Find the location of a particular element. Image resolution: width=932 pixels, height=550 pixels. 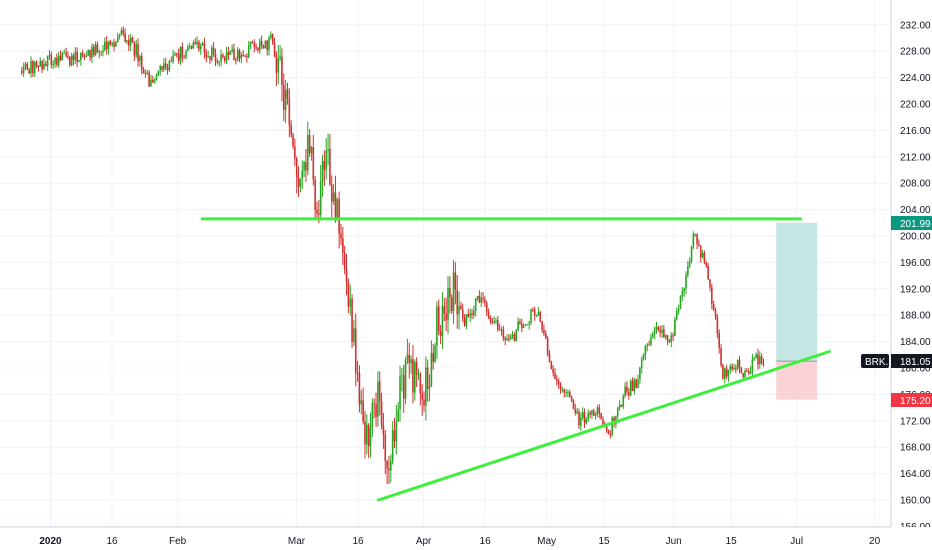

time-tick-label: 2020 is located at coordinates (50, 541).